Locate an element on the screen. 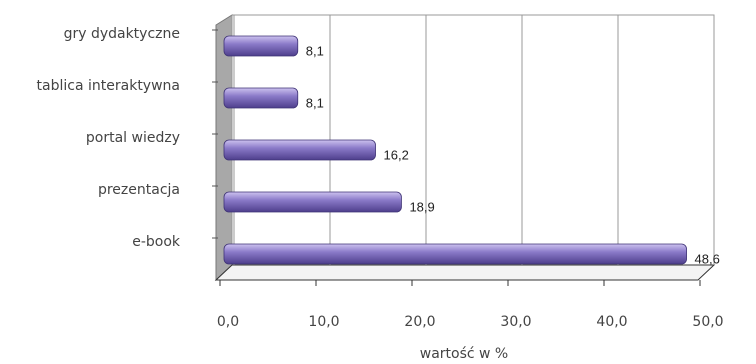  y-tick-label: prezentacja is located at coordinates (139, 190).